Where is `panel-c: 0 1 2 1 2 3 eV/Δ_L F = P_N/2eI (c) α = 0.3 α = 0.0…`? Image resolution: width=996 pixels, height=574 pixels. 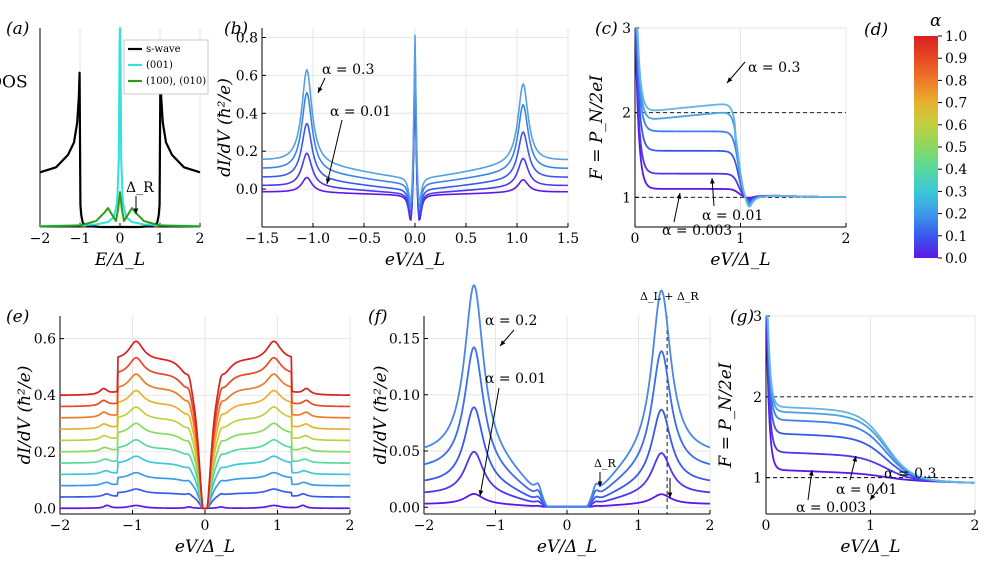
panel-c: 0 1 2 1 2 3 eV/Δ_L F = P_N/2eI (c) α = 0.3 α = 0.0… is located at coordinates (718, 144).